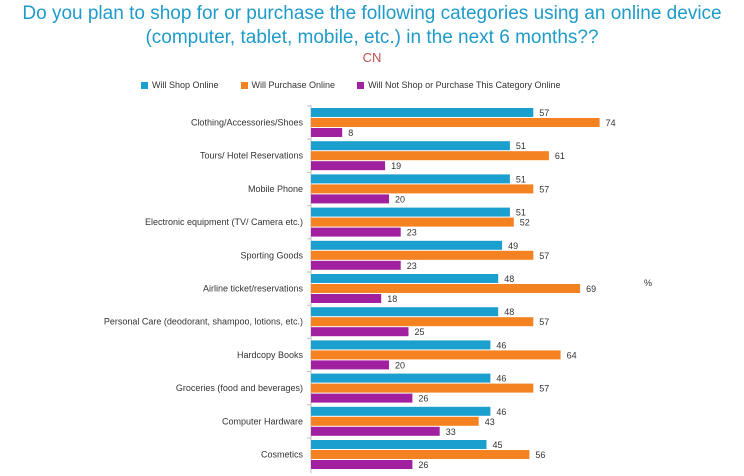 The image size is (744, 476). What do you see at coordinates (270, 355) in the screenshot?
I see `category-label: Hardcopy Books` at bounding box center [270, 355].